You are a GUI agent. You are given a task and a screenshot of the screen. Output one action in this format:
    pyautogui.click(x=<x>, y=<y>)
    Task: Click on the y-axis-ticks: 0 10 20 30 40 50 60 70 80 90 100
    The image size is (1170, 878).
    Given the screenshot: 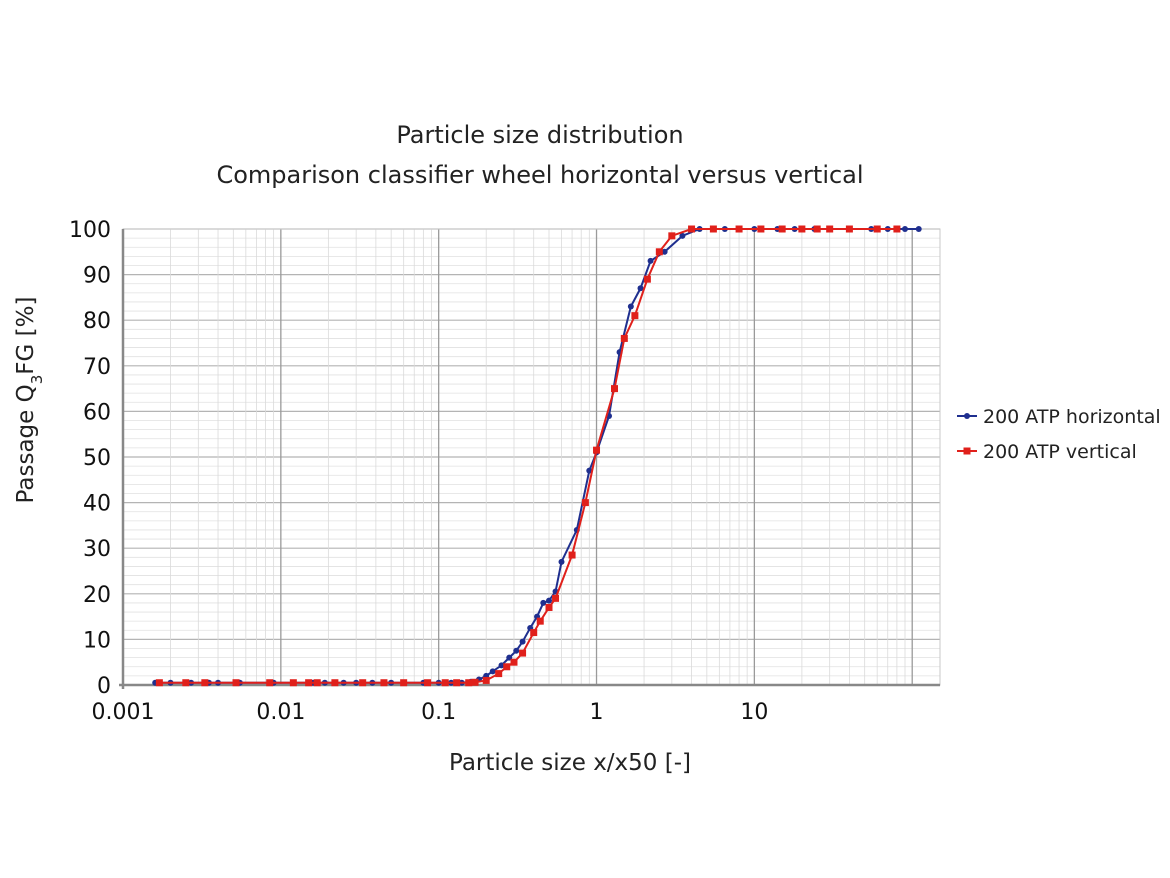 What is the action you would take?
    pyautogui.click(x=90, y=458)
    